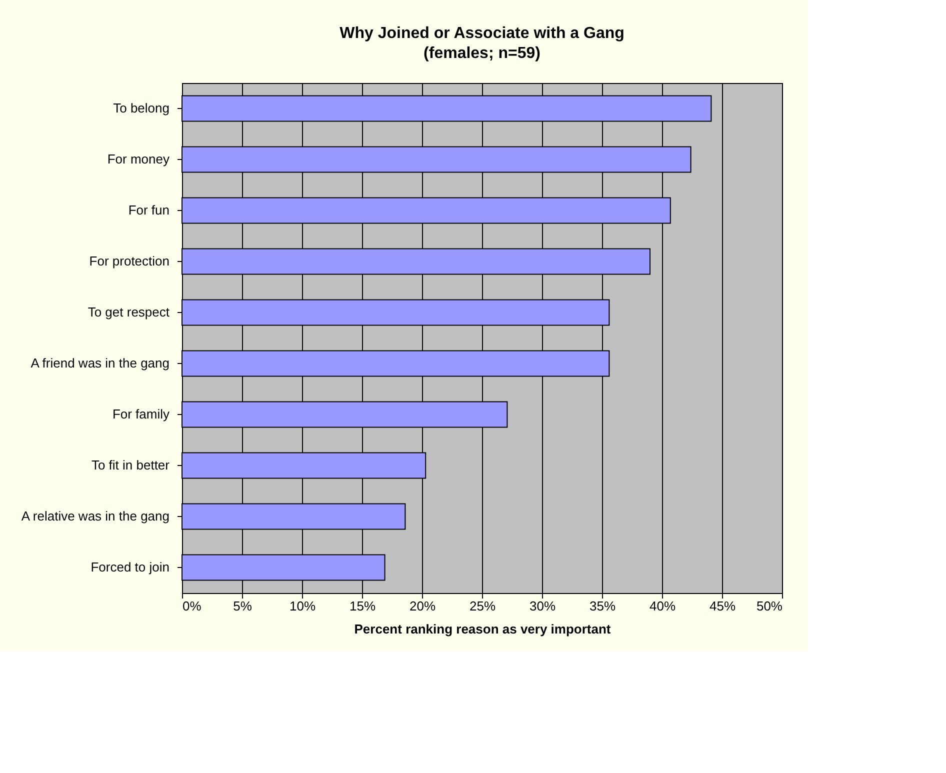 The image size is (946, 773). I want to click on x-tick-label: 20%, so click(422, 606).